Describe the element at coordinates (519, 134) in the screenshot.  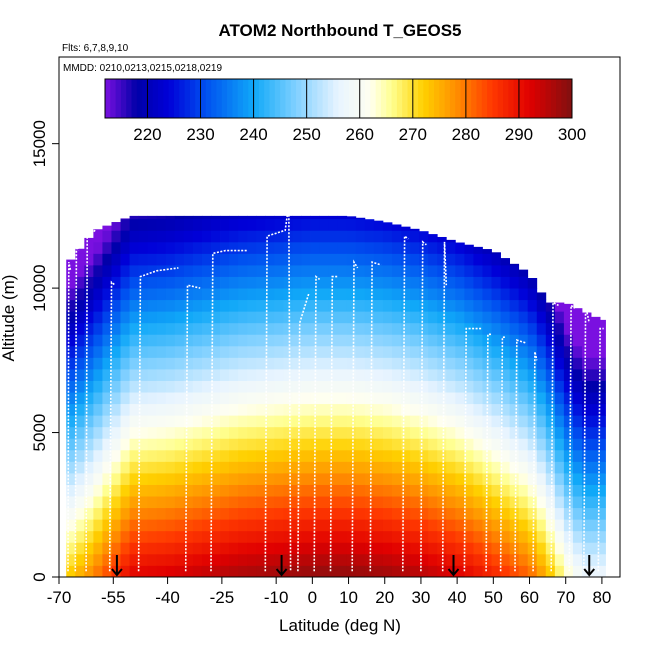
I see `colorbar-tick-label: 290` at that location.